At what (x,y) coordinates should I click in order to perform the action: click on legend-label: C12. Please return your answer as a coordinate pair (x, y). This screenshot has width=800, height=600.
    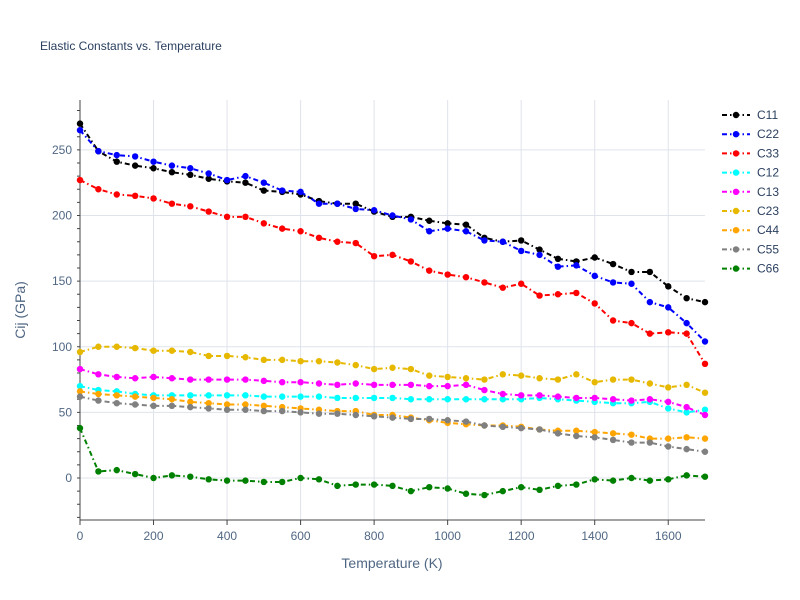
    Looking at the image, I should click on (768, 173).